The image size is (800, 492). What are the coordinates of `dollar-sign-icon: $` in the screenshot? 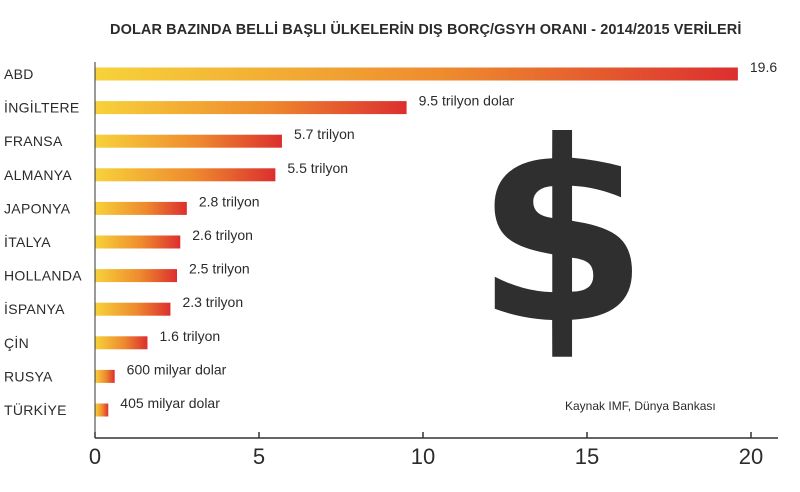 It's located at (562, 233).